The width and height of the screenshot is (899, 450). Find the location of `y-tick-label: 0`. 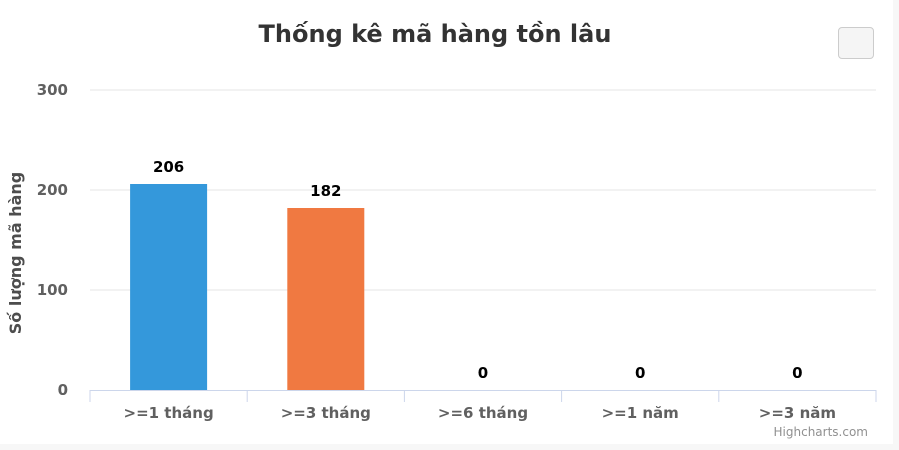

y-tick-label: 0 is located at coordinates (63, 390).